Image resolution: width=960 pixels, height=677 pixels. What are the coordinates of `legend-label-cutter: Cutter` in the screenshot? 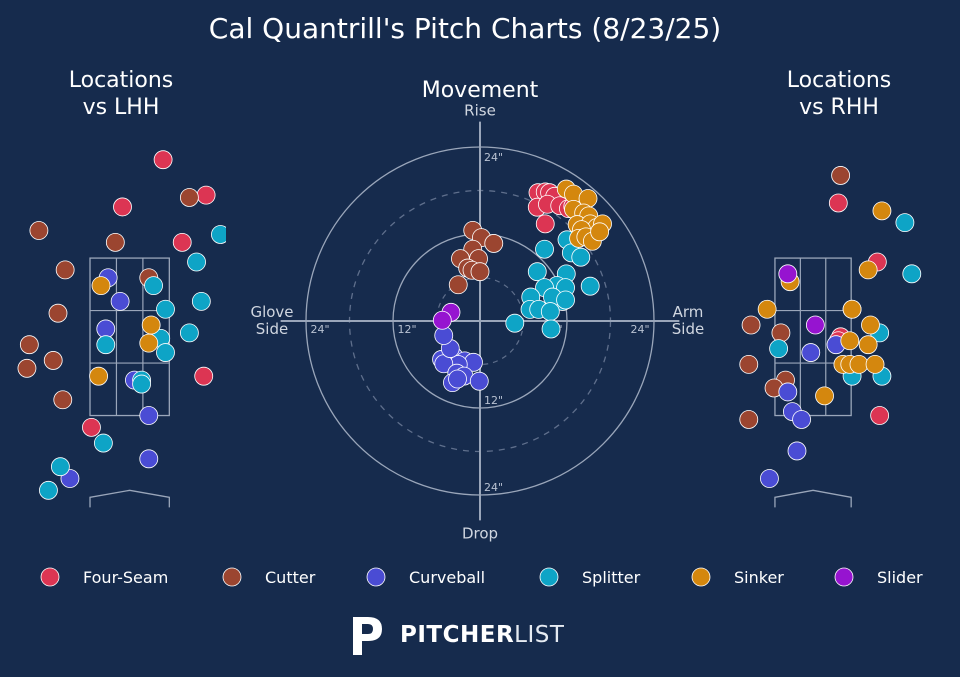 It's located at (290, 577).